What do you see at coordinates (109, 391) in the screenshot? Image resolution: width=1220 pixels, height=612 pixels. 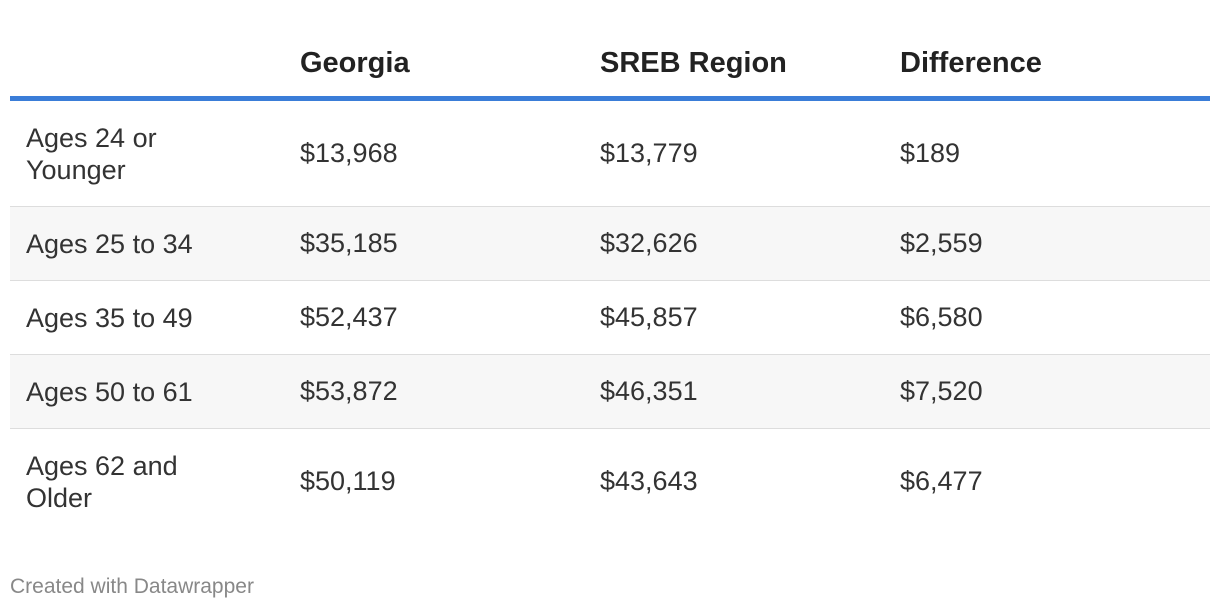 I see `row-label: Ages 50 to 61` at bounding box center [109, 391].